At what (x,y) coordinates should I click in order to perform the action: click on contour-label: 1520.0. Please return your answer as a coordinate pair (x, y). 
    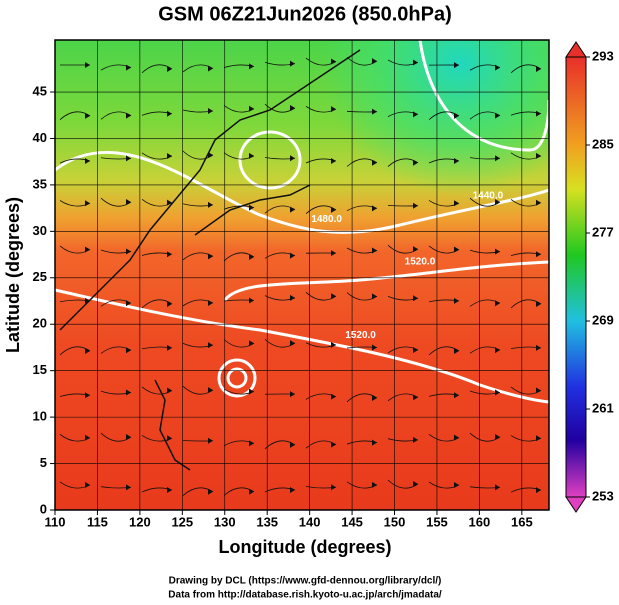
    Looking at the image, I should click on (360, 335).